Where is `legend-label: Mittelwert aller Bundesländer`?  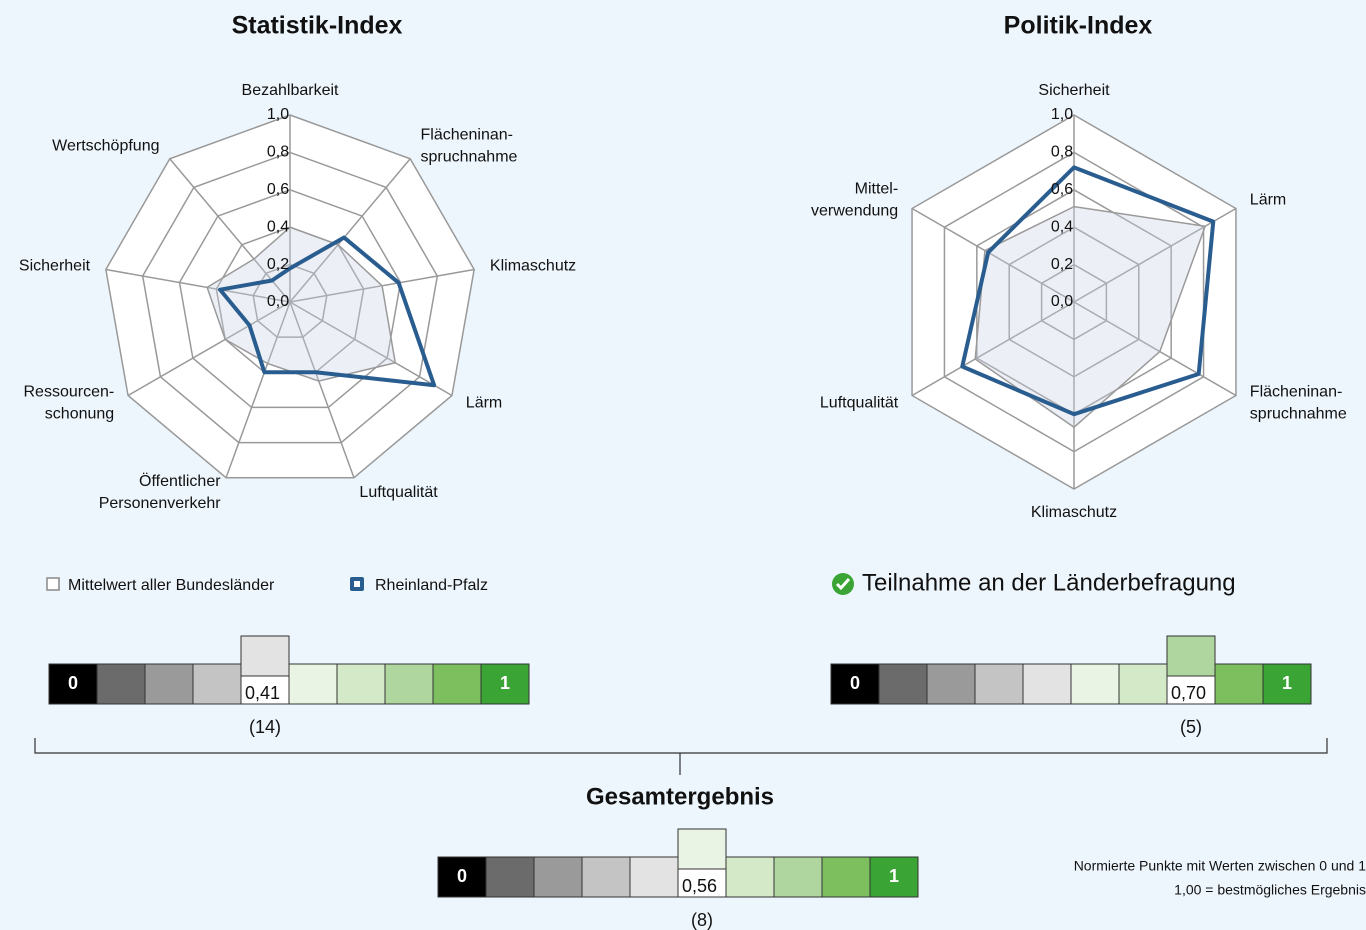 legend-label: Mittelwert aller Bundesländer is located at coordinates (171, 585).